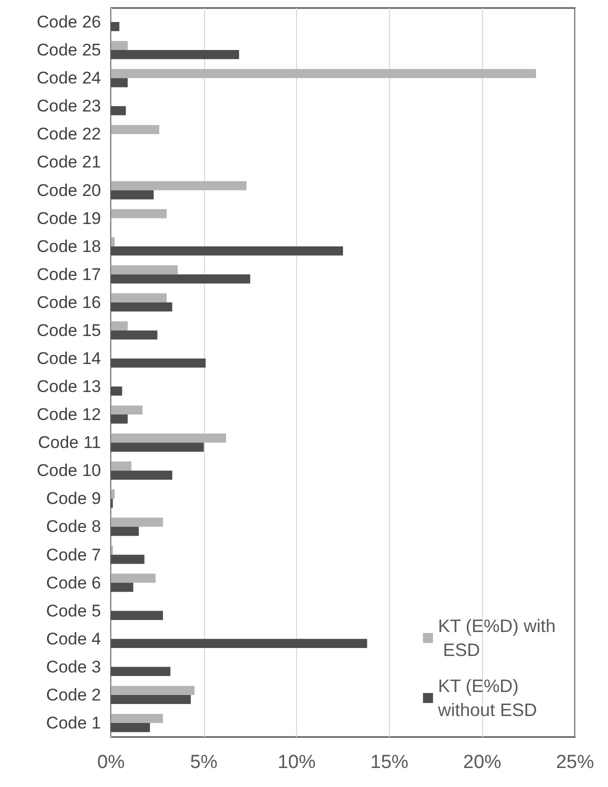  Describe the element at coordinates (68, 218) in the screenshot. I see `y-tick-label: Code 19` at that location.